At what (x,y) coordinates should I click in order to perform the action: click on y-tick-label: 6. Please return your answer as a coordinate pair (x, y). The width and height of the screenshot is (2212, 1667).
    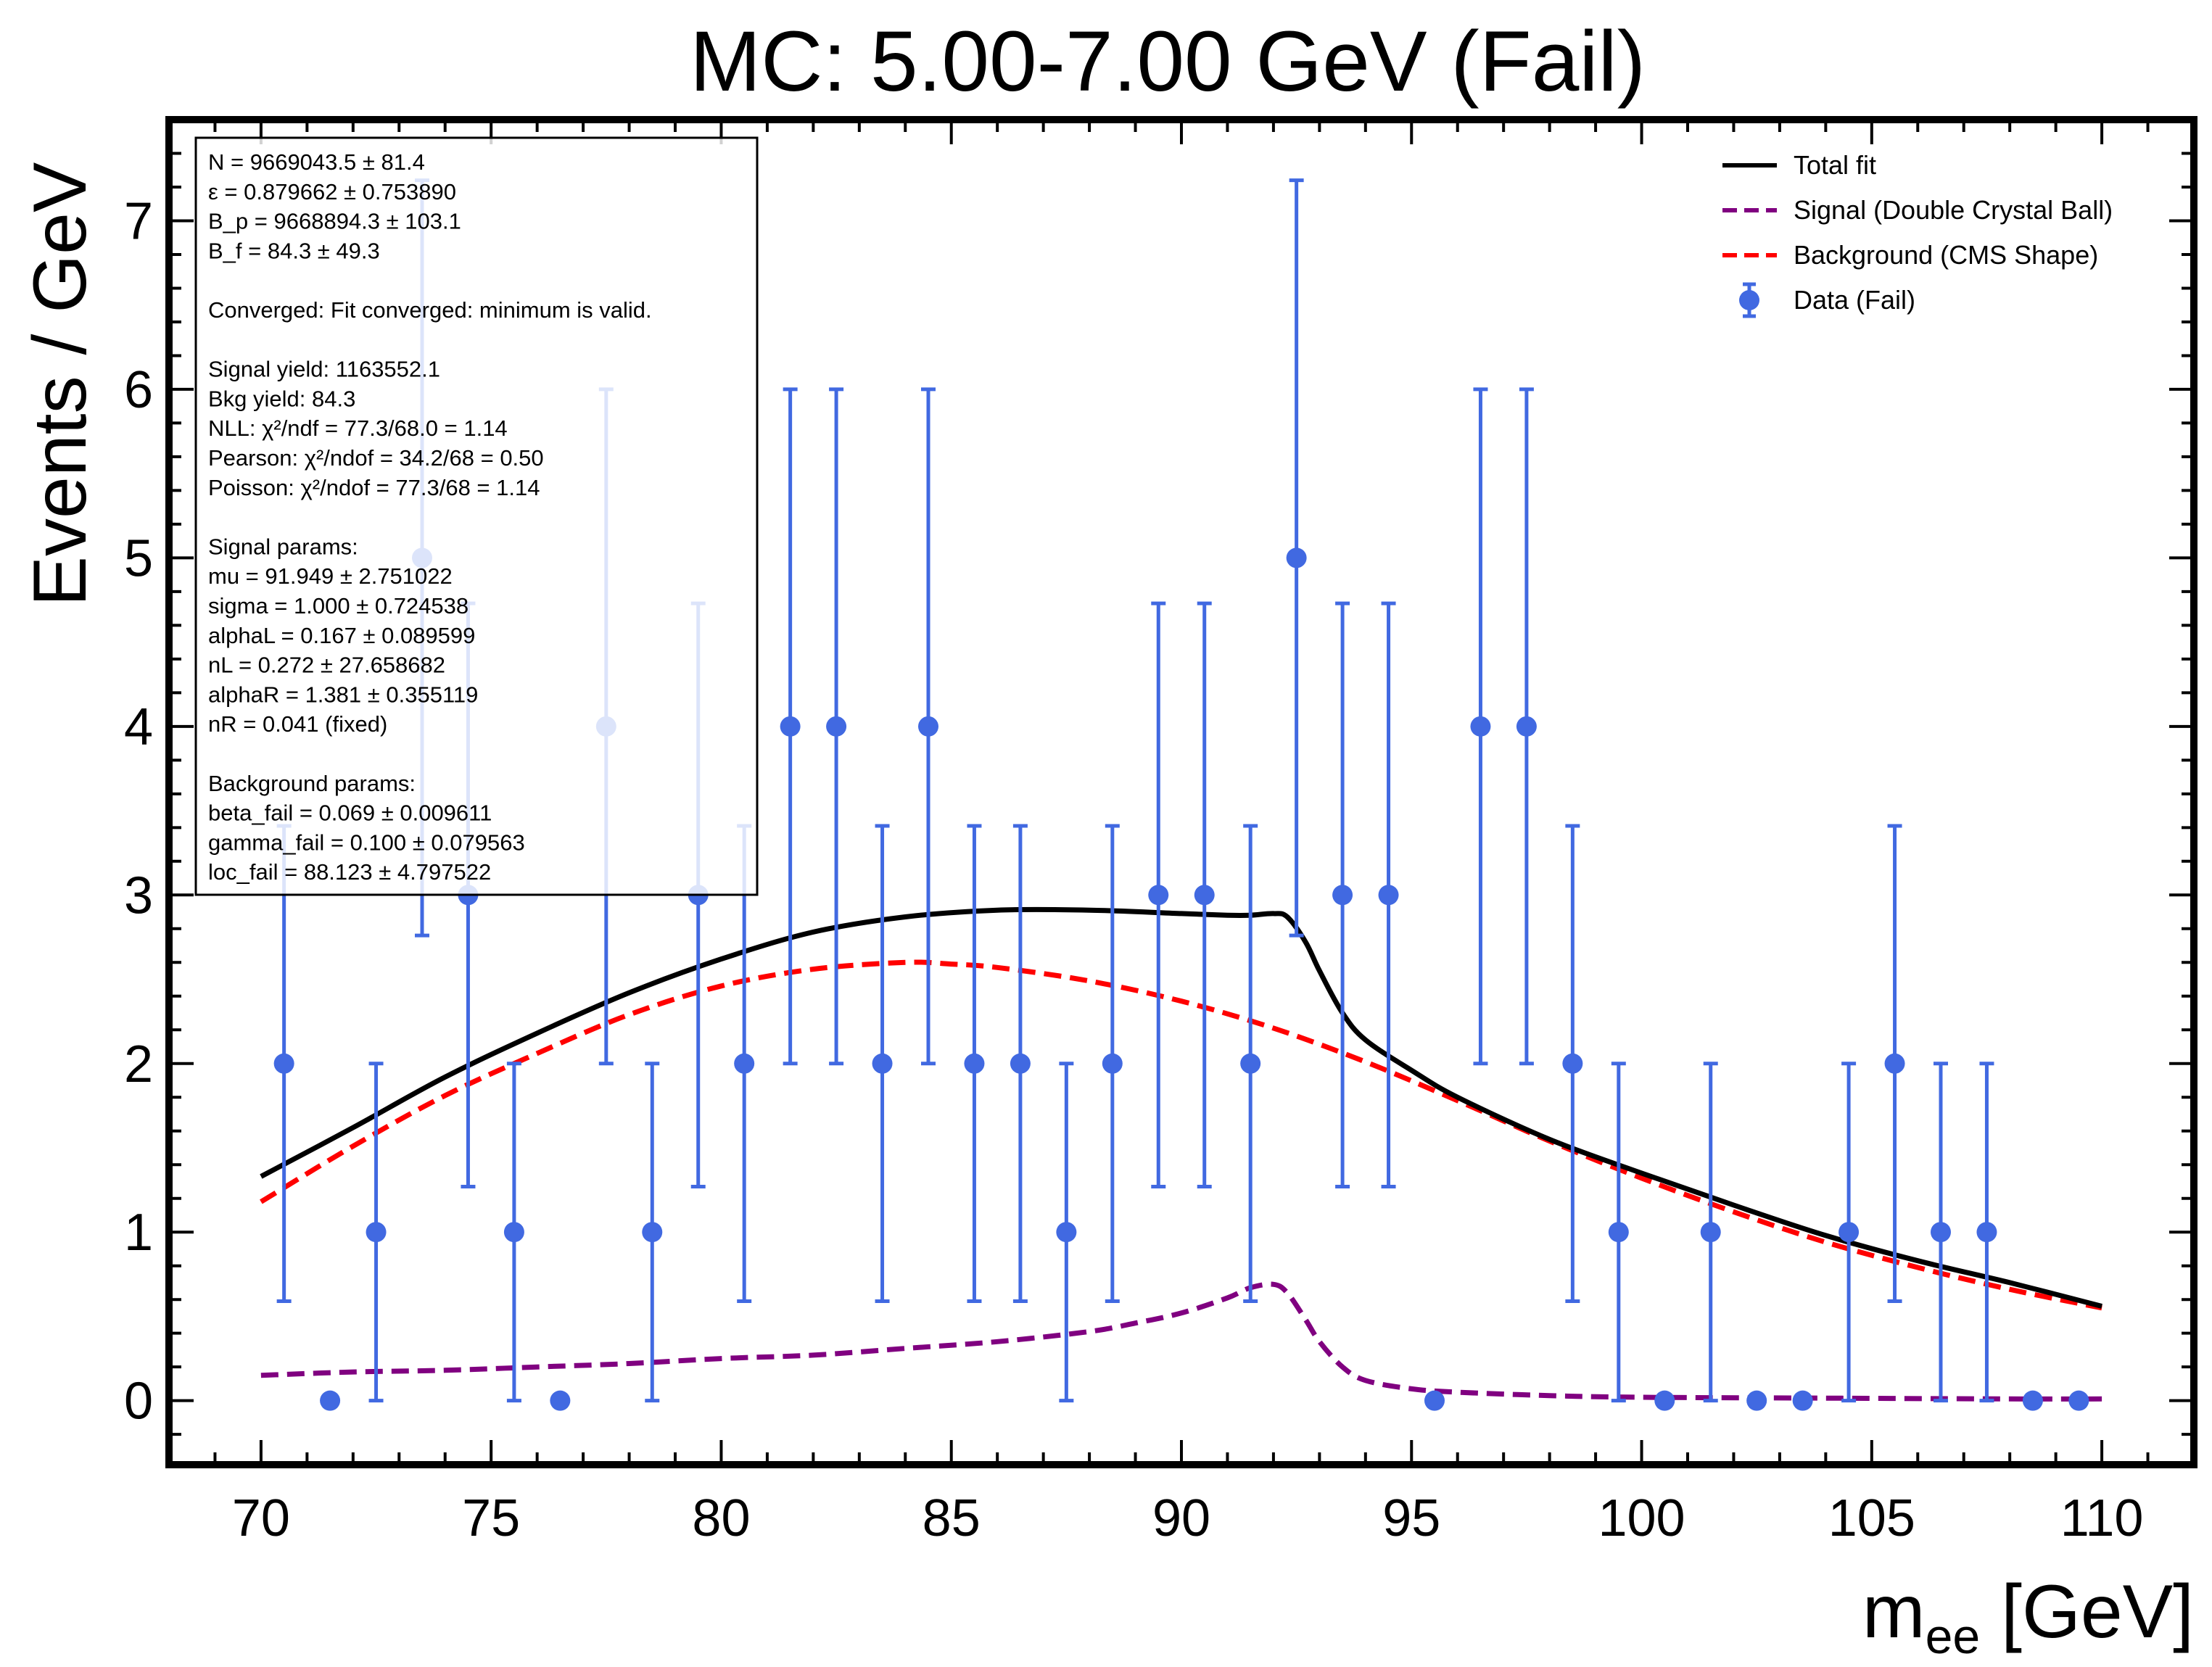
    Looking at the image, I should click on (138, 390).